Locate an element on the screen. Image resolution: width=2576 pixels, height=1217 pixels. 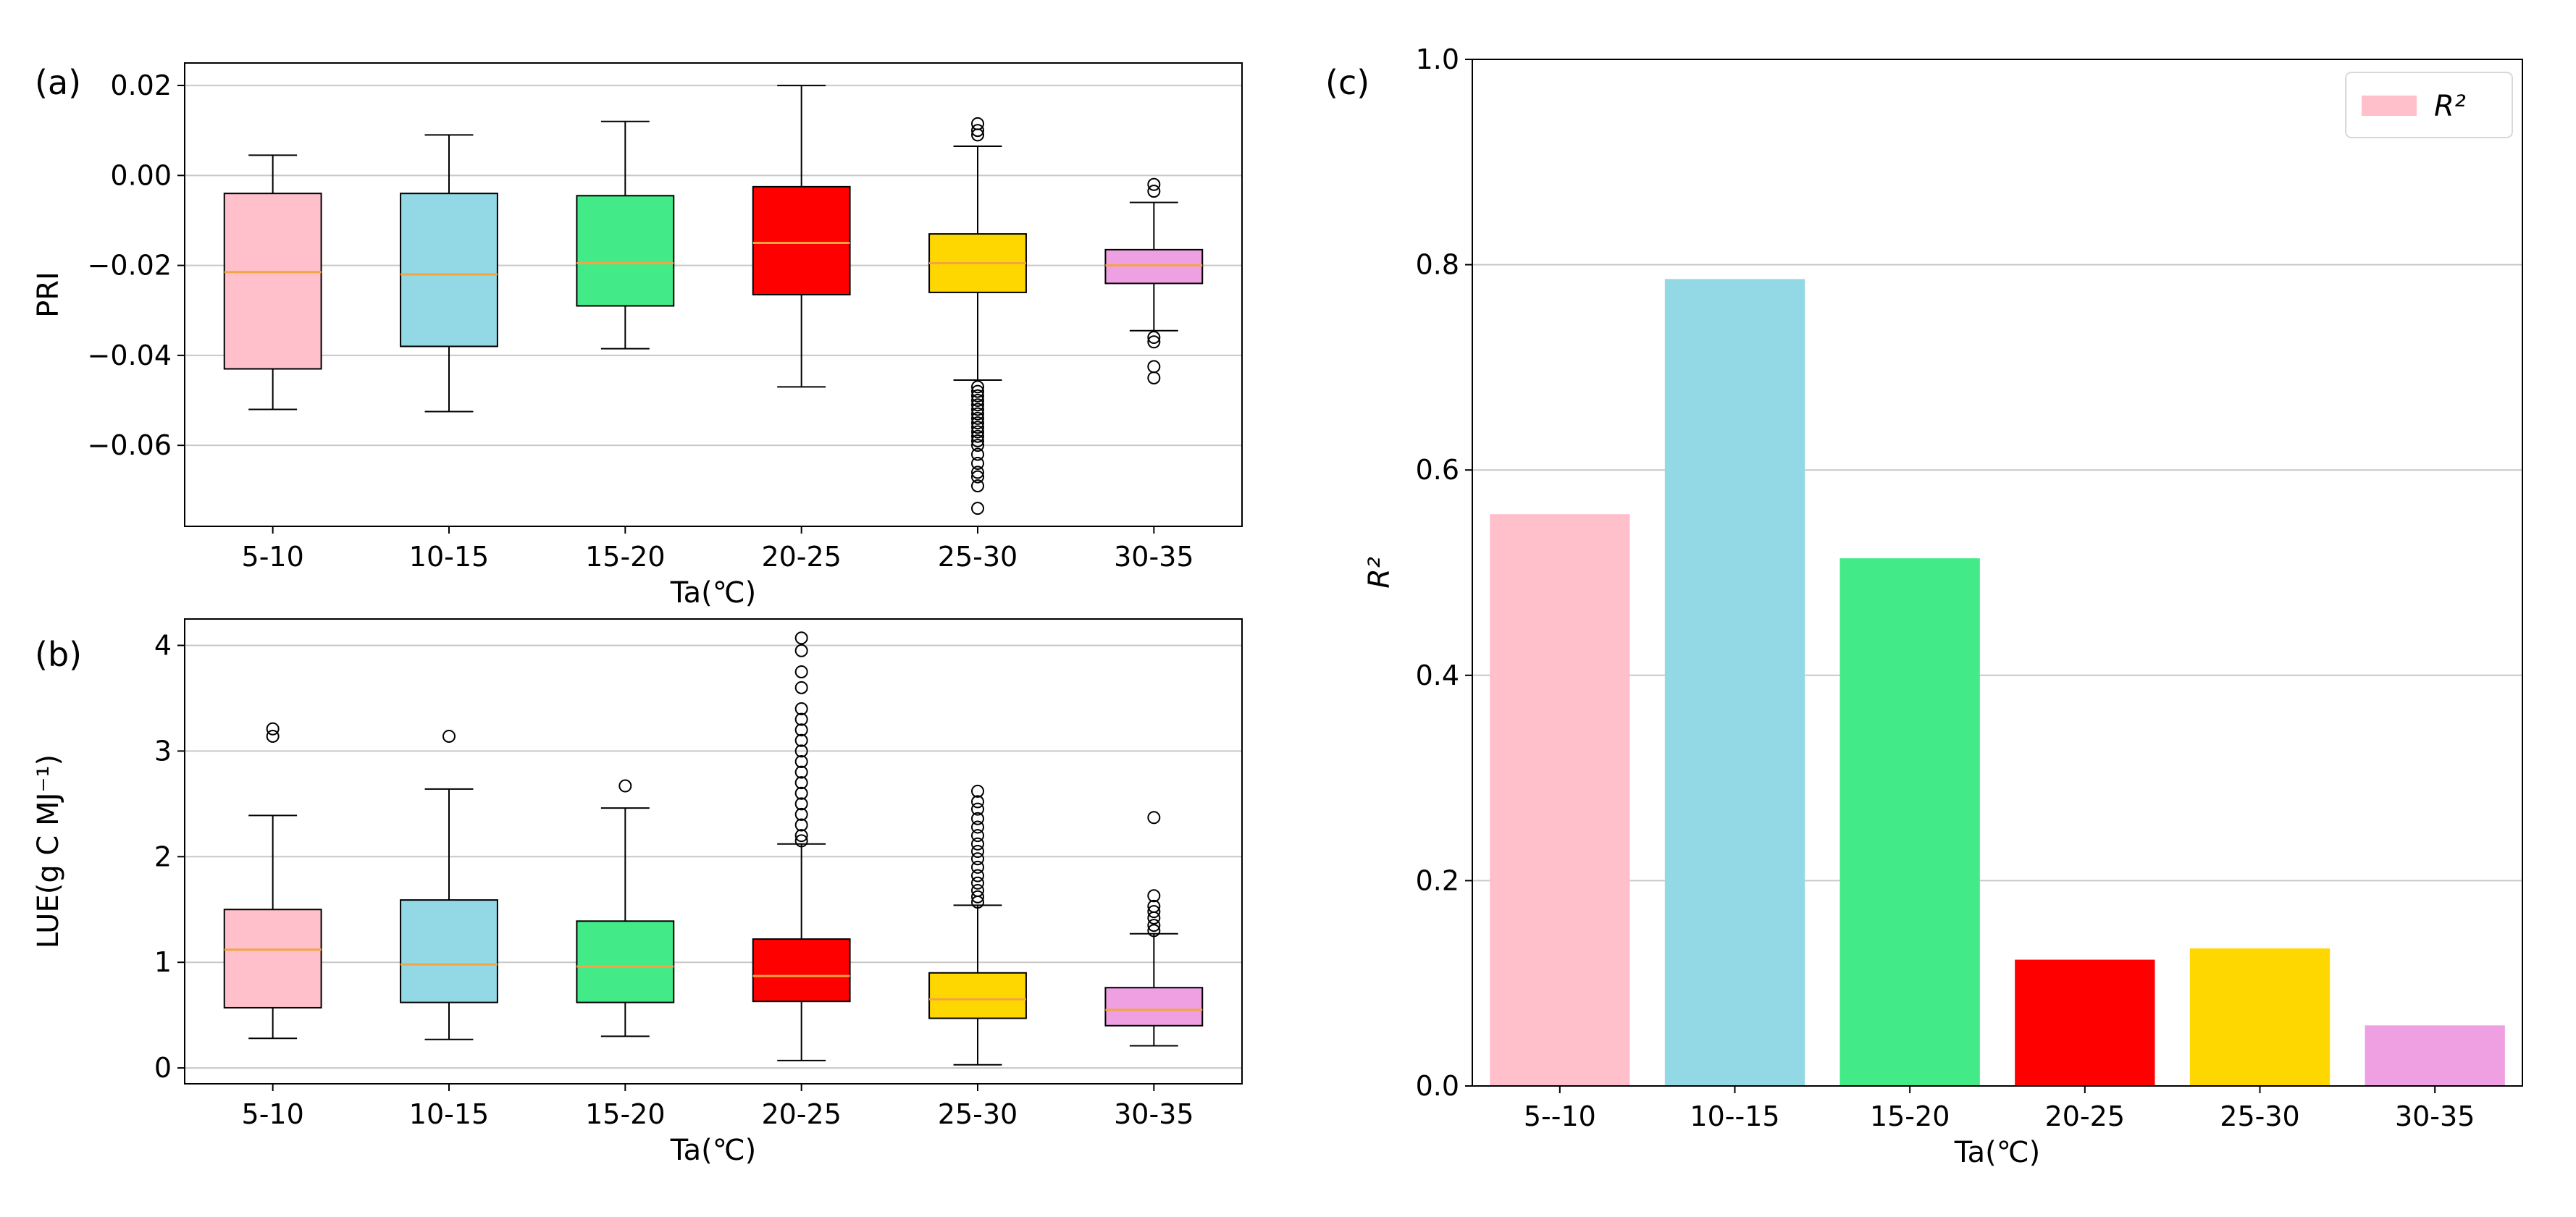
y-tick-label: −0.02 is located at coordinates (130, 266).